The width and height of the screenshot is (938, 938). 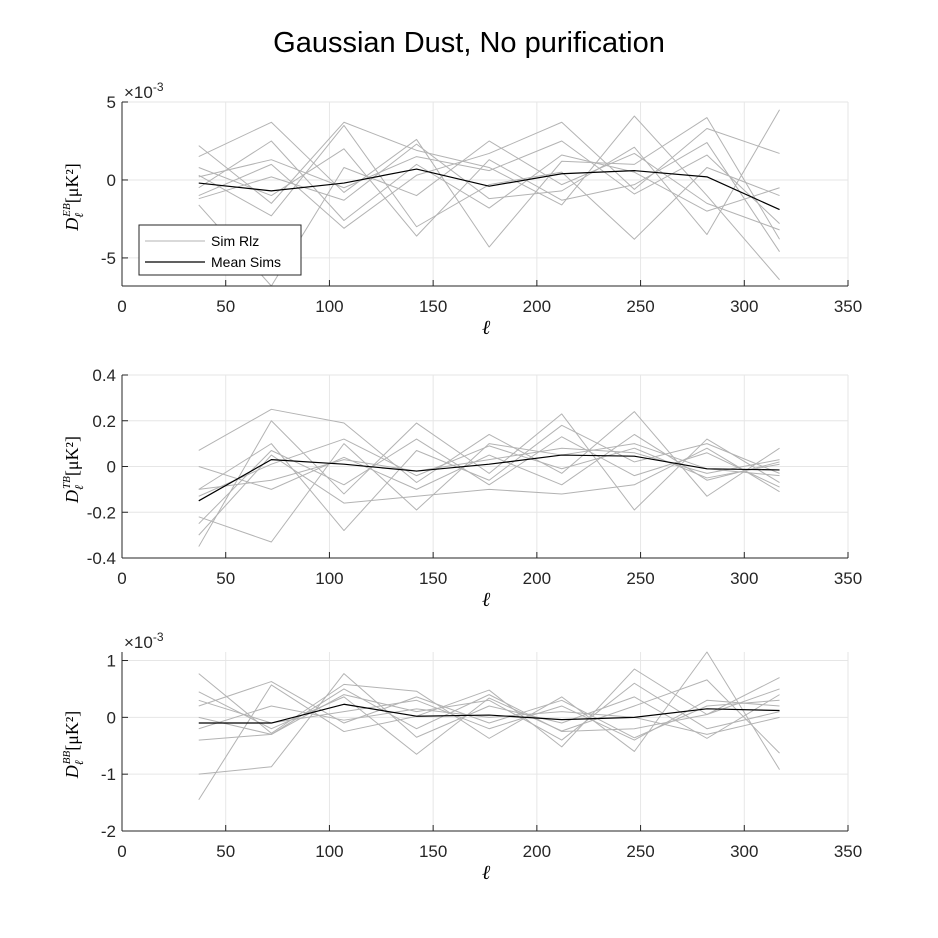 I want to click on legend: Sim Rlz Mean Sims, so click(x=220, y=250).